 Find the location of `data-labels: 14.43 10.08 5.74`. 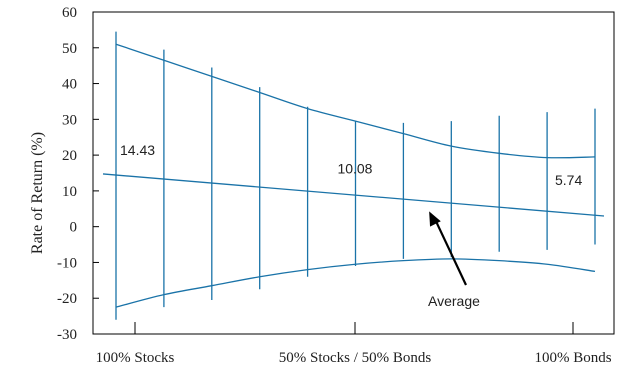

data-labels: 14.43 10.08 5.74 is located at coordinates (351, 165).